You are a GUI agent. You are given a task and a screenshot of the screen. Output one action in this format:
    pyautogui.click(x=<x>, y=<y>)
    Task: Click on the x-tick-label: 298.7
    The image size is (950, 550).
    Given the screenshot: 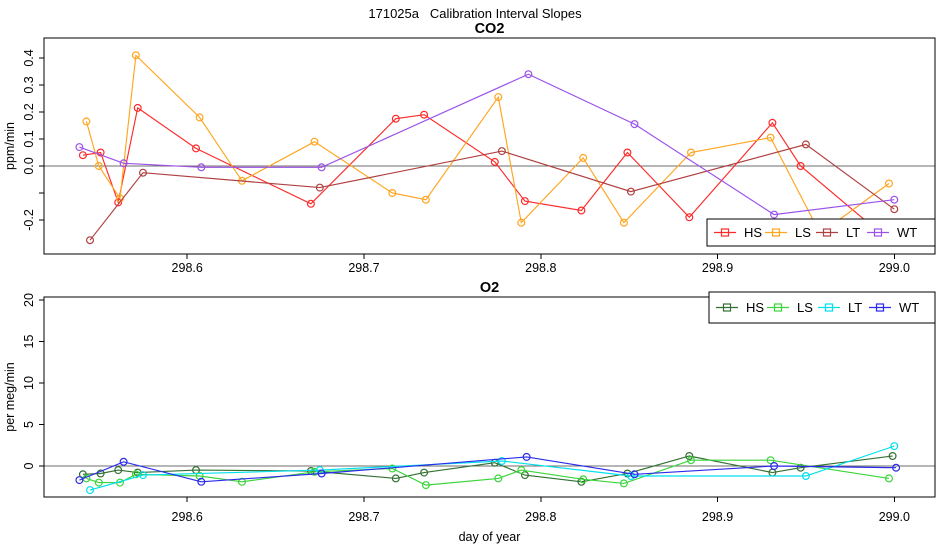 What is the action you would take?
    pyautogui.click(x=363, y=517)
    